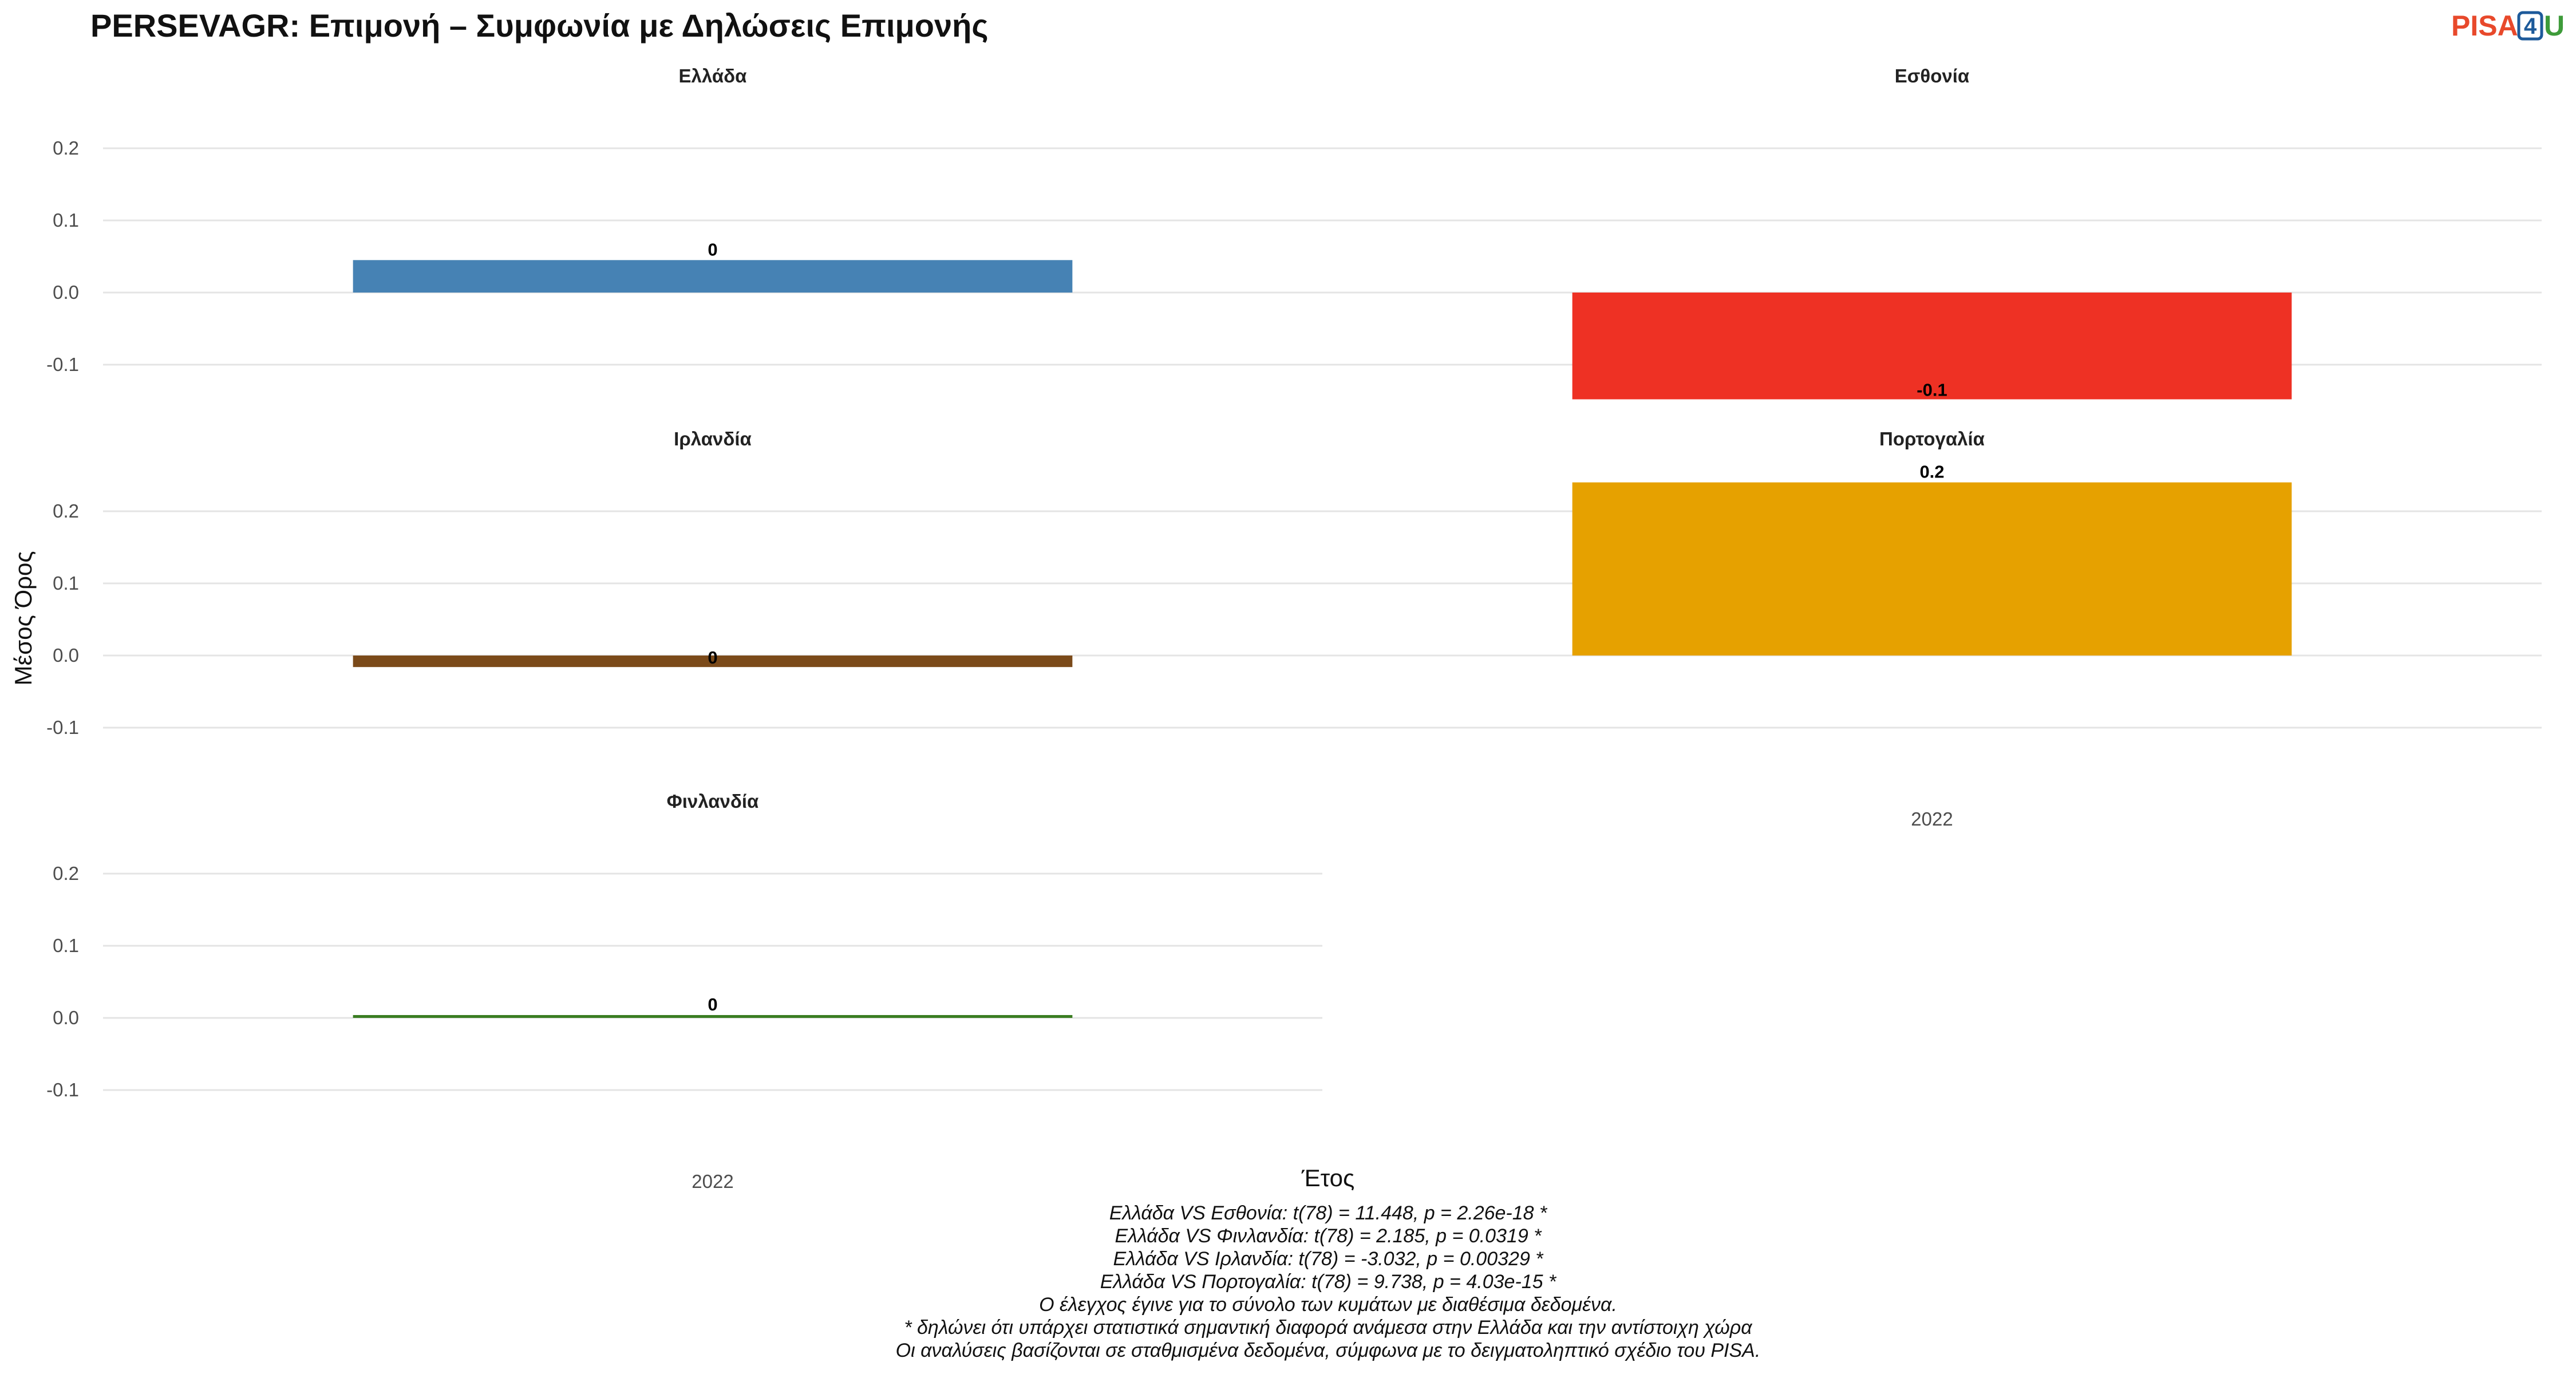  What do you see at coordinates (713, 801) in the screenshot?
I see `panel-title: Φινλανδία` at bounding box center [713, 801].